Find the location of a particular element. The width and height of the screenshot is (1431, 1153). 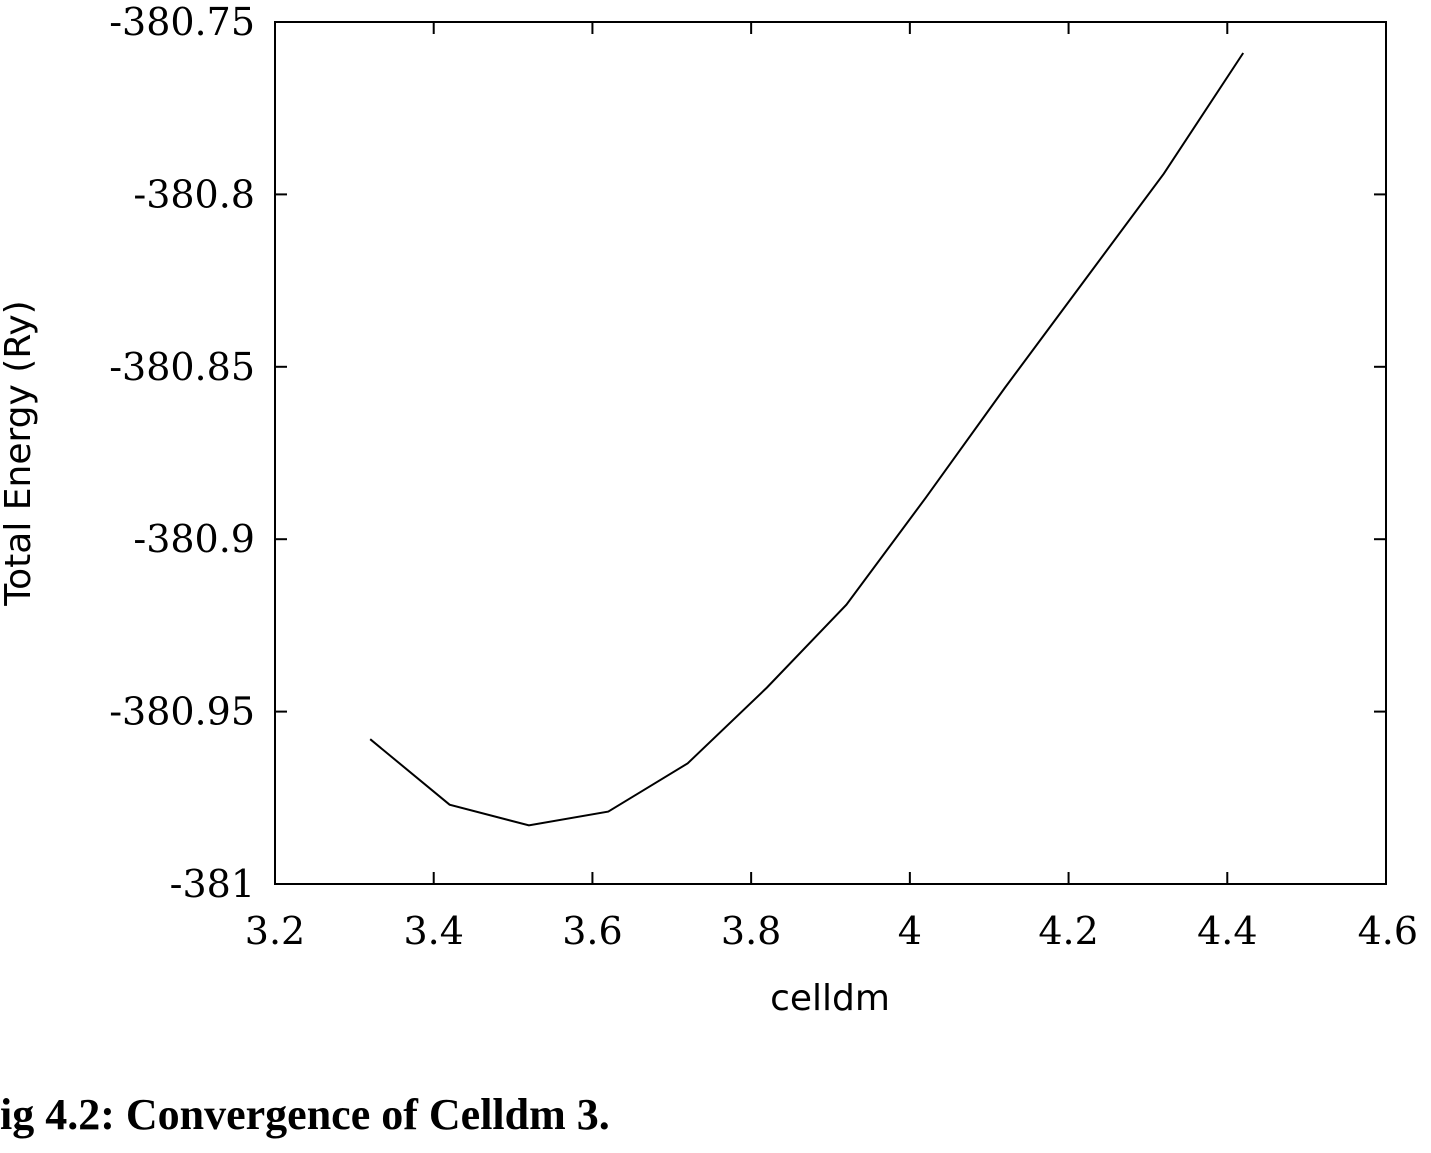

x-tick-label: 3.6 is located at coordinates (592, 931).